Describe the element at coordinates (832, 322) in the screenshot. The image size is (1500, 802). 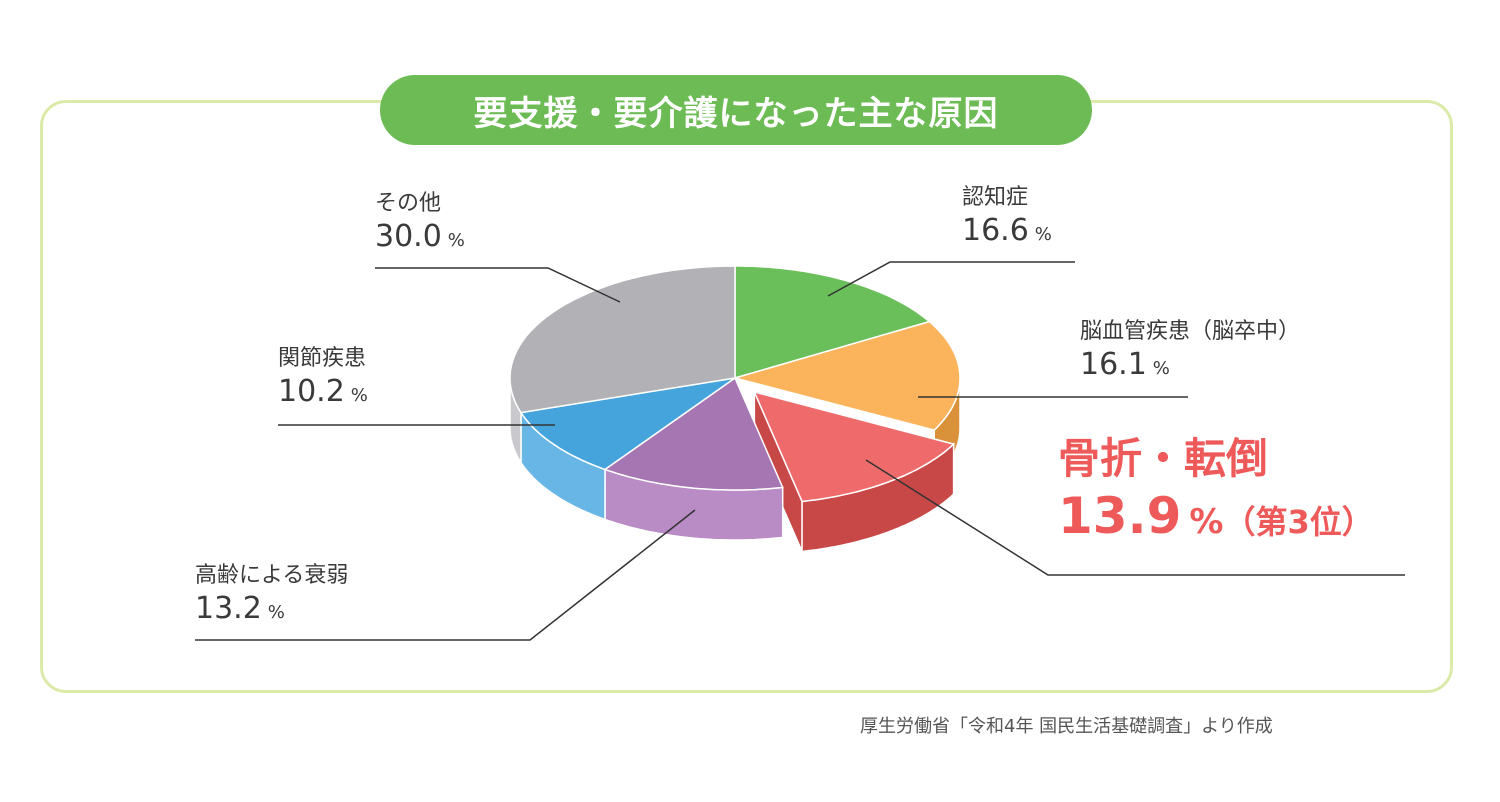
I see `slice-0-top` at that location.